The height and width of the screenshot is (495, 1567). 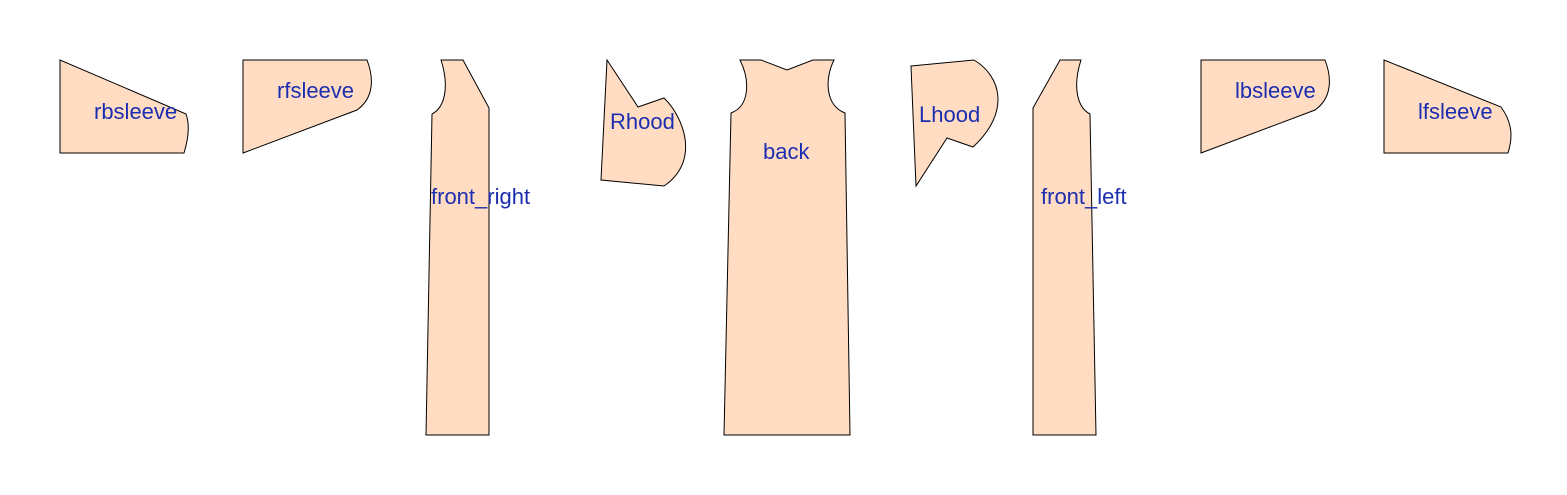 I want to click on piece-back-shape, so click(x=787, y=247).